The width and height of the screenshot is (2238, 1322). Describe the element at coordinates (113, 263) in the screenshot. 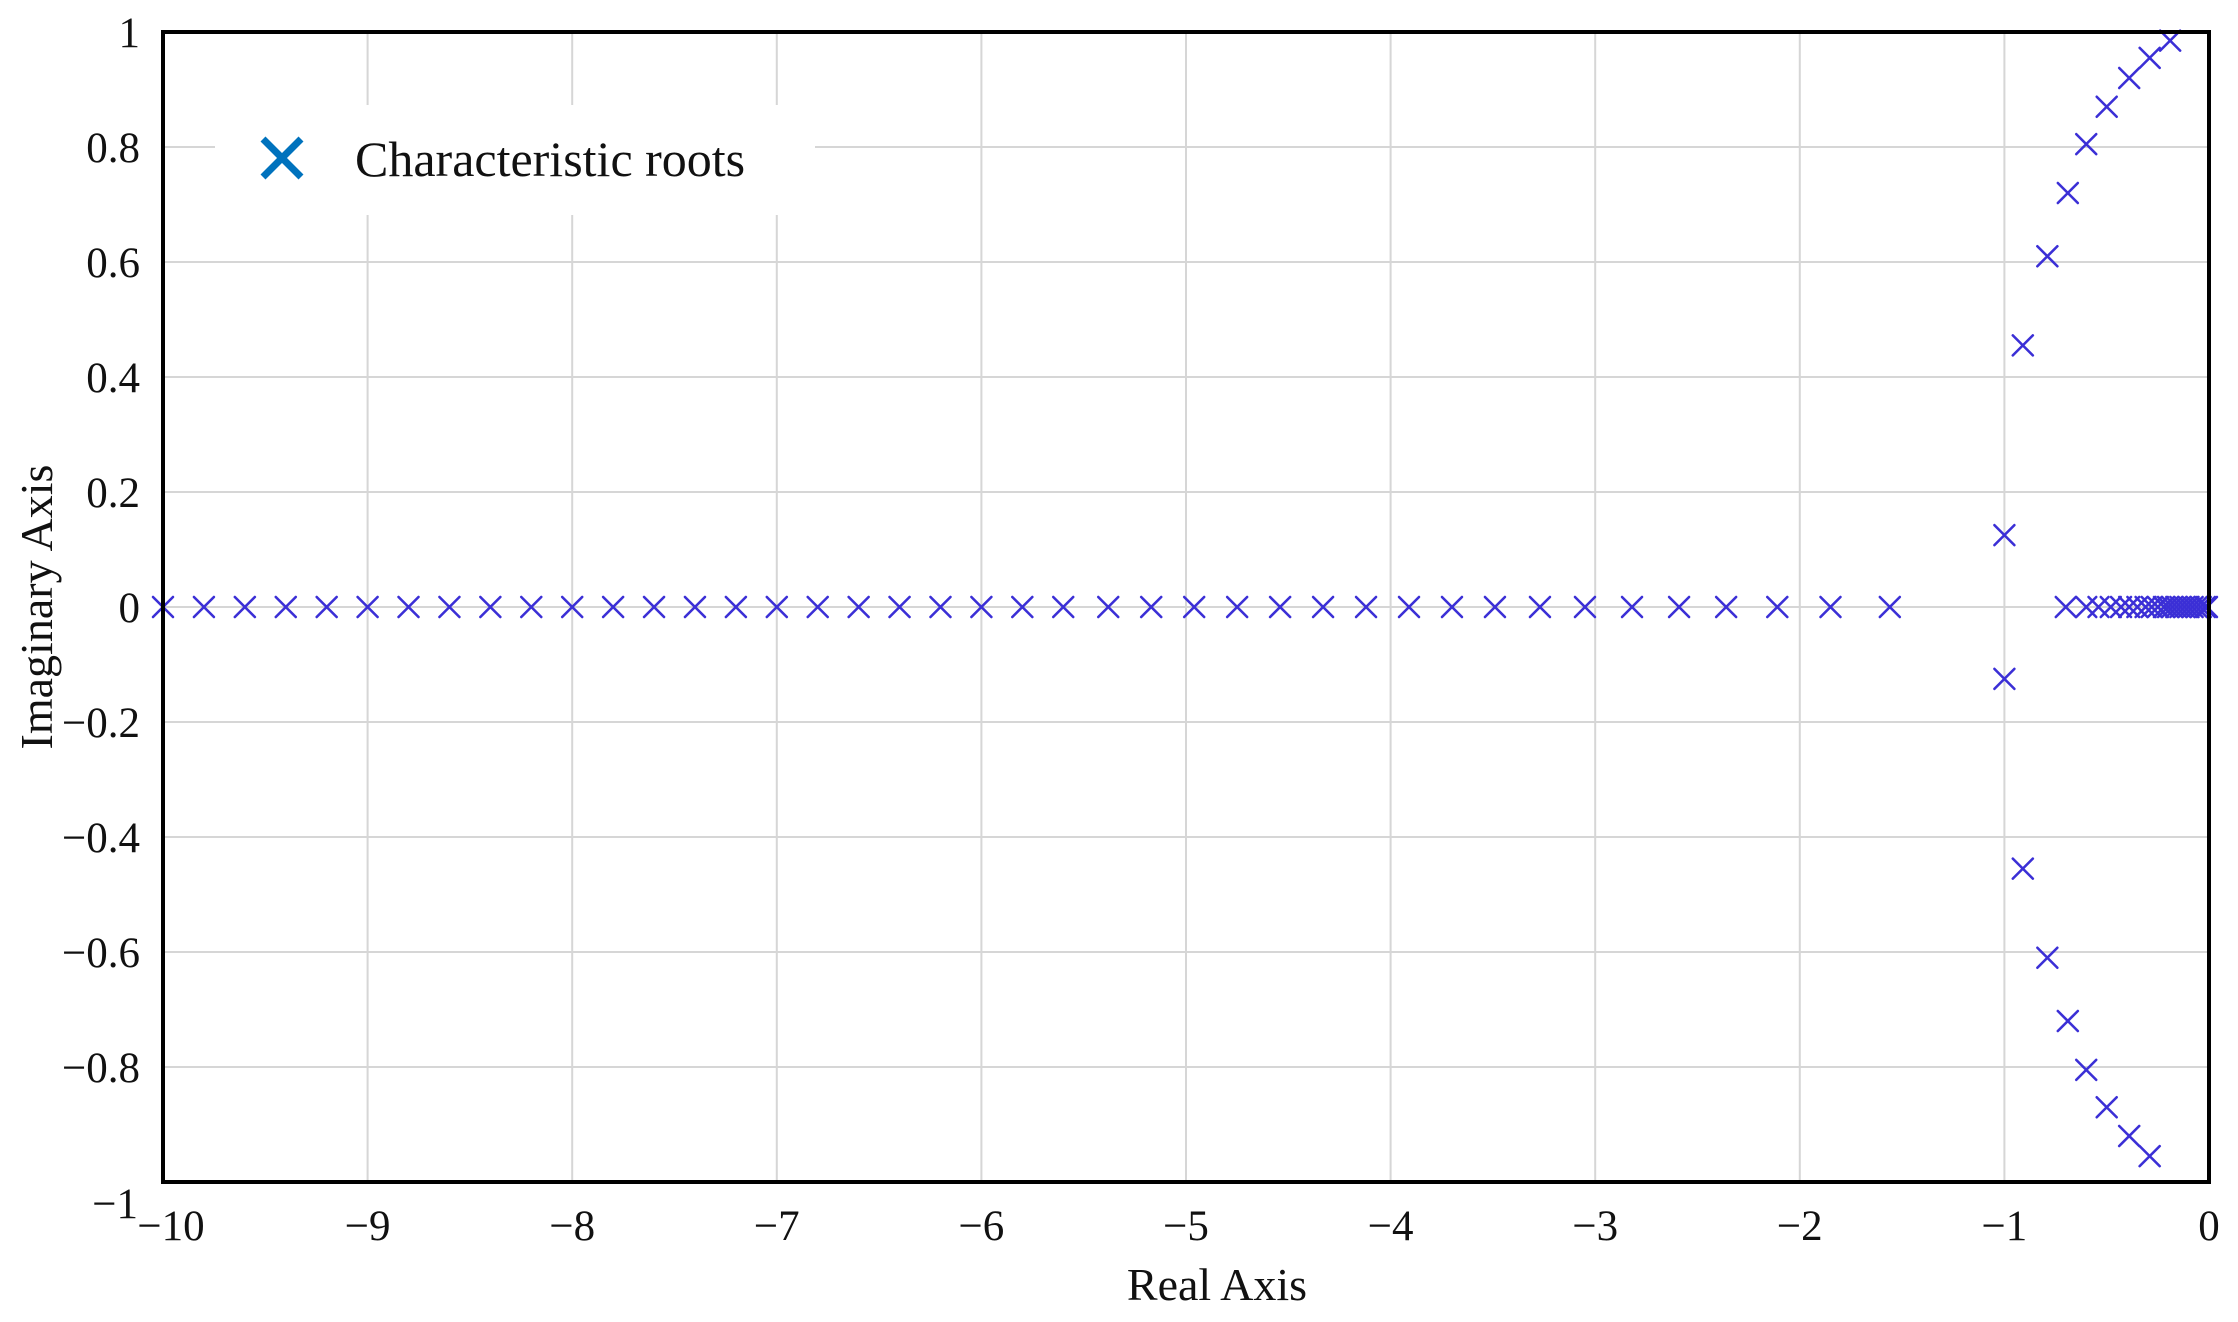

I see `y-tick-label: 0.6` at that location.